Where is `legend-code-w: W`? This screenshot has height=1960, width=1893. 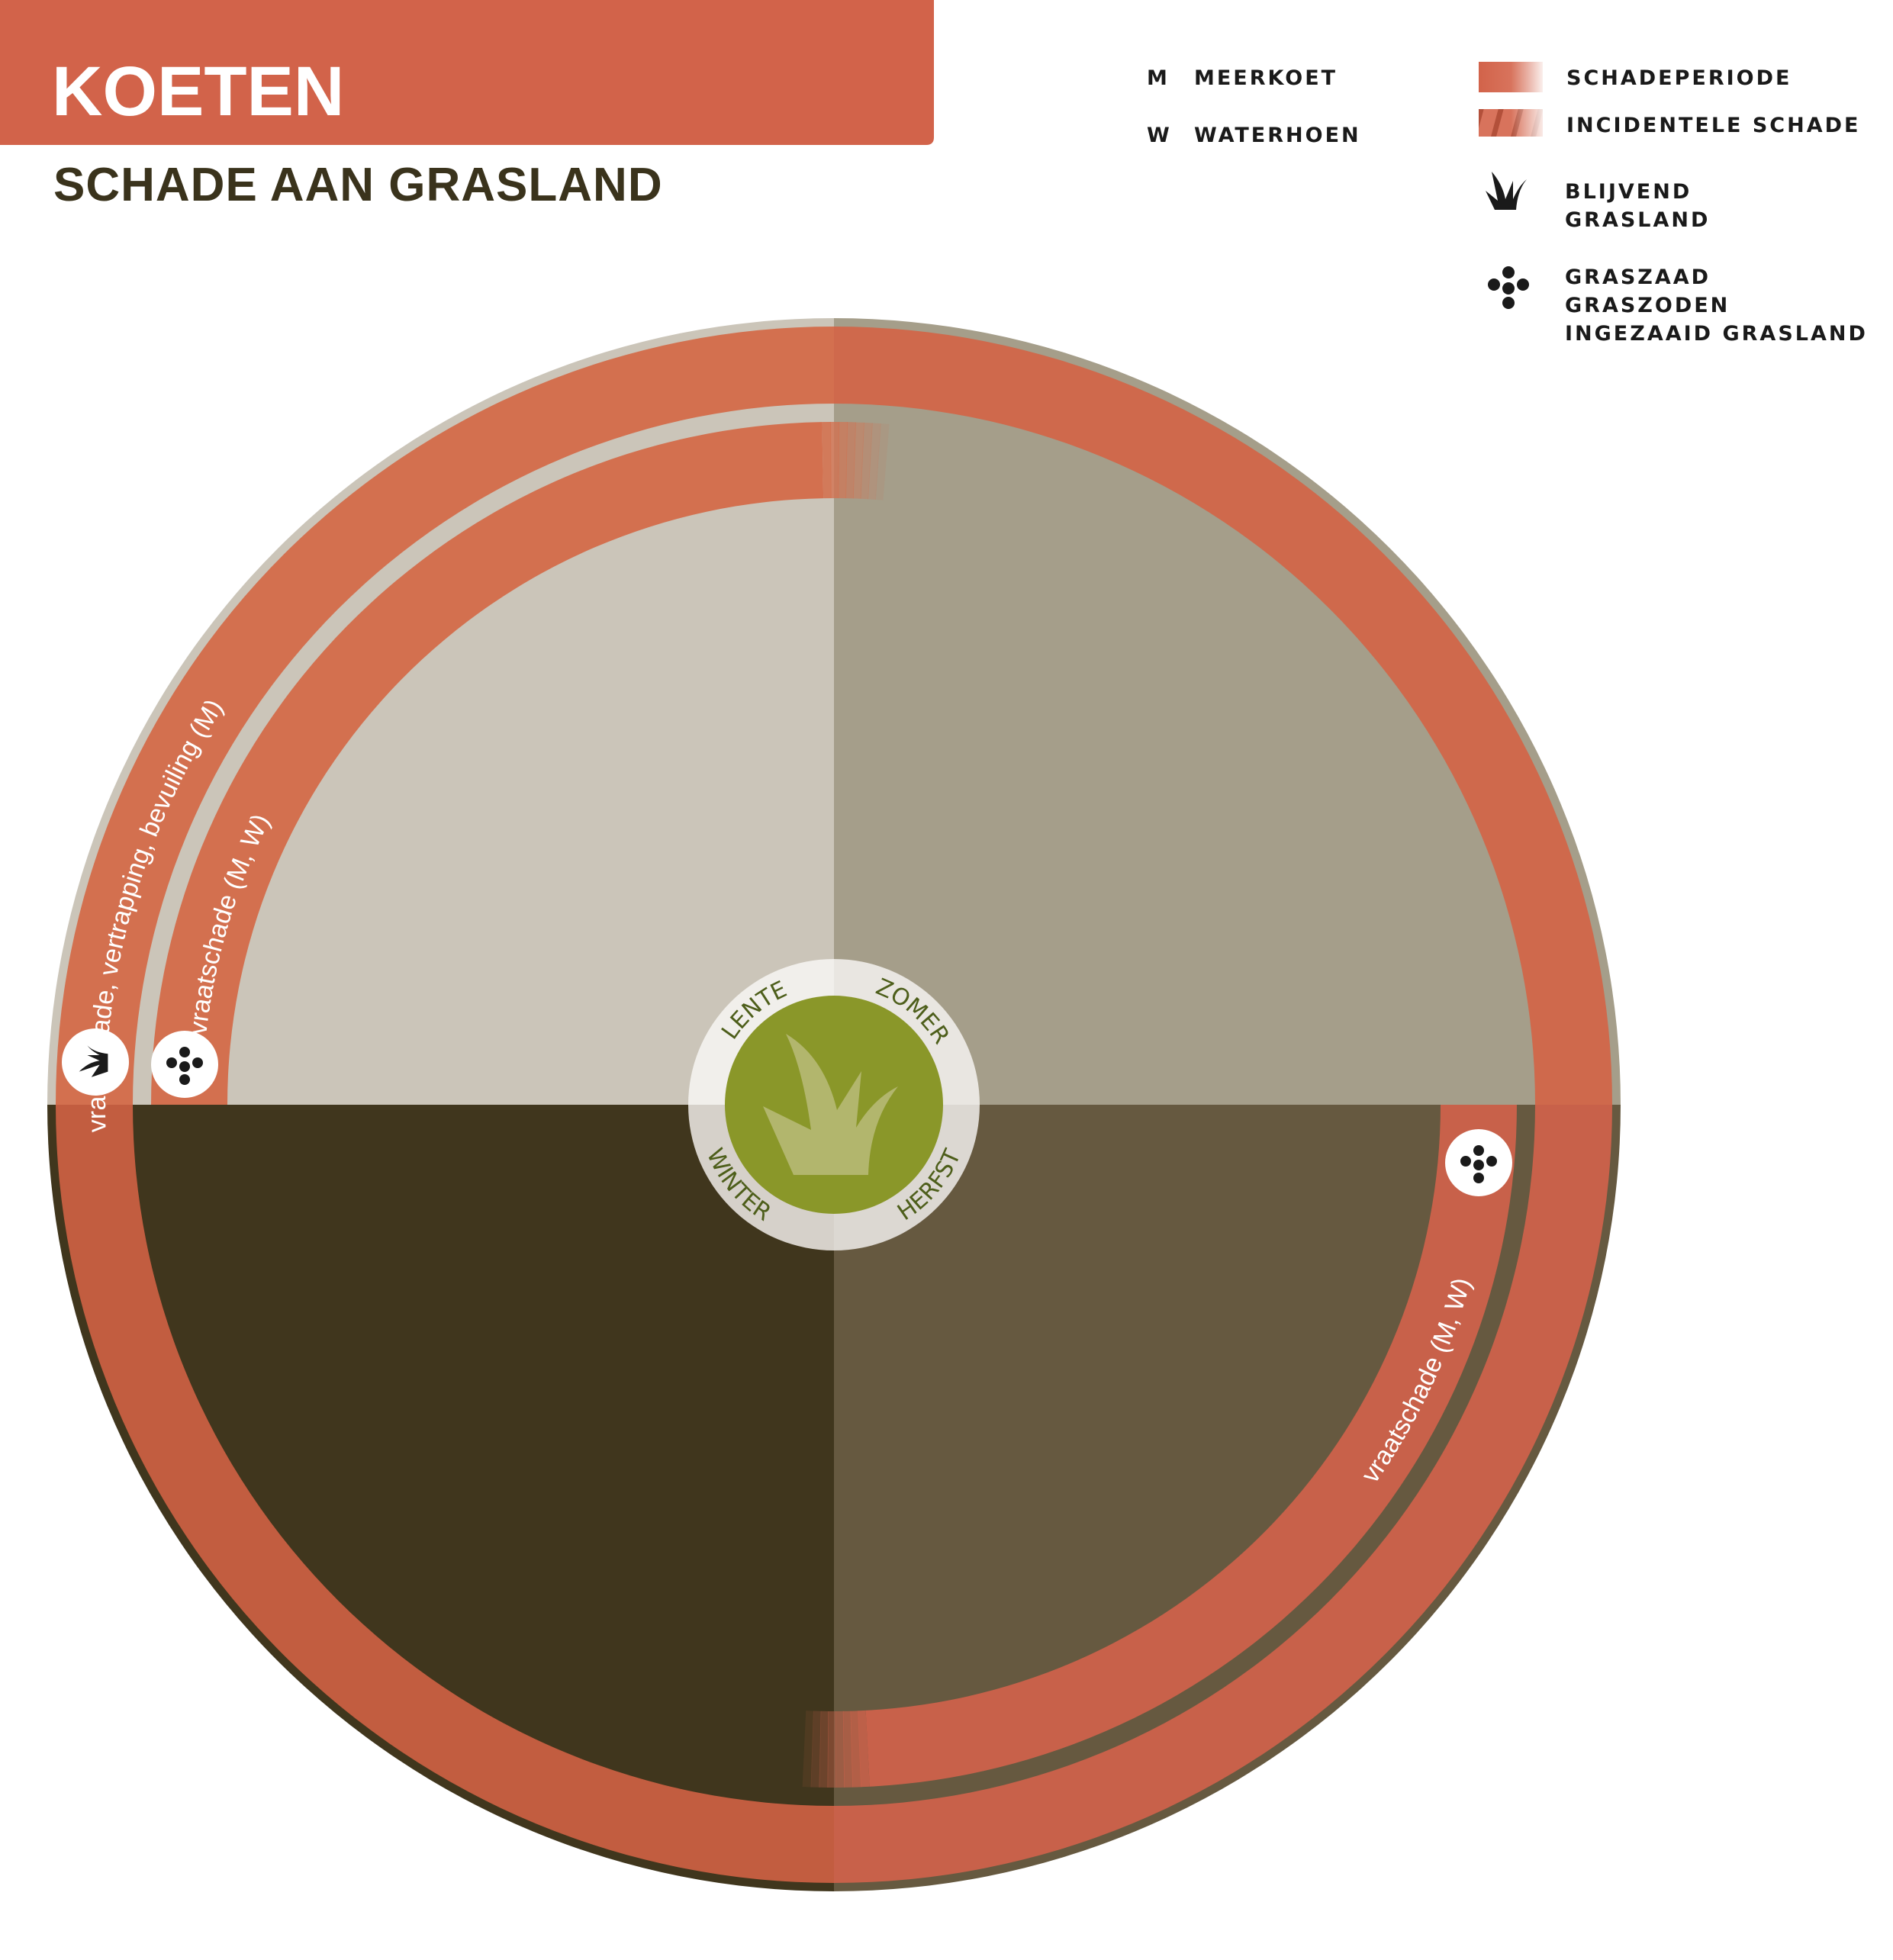 legend-code-w: W is located at coordinates (1159, 135).